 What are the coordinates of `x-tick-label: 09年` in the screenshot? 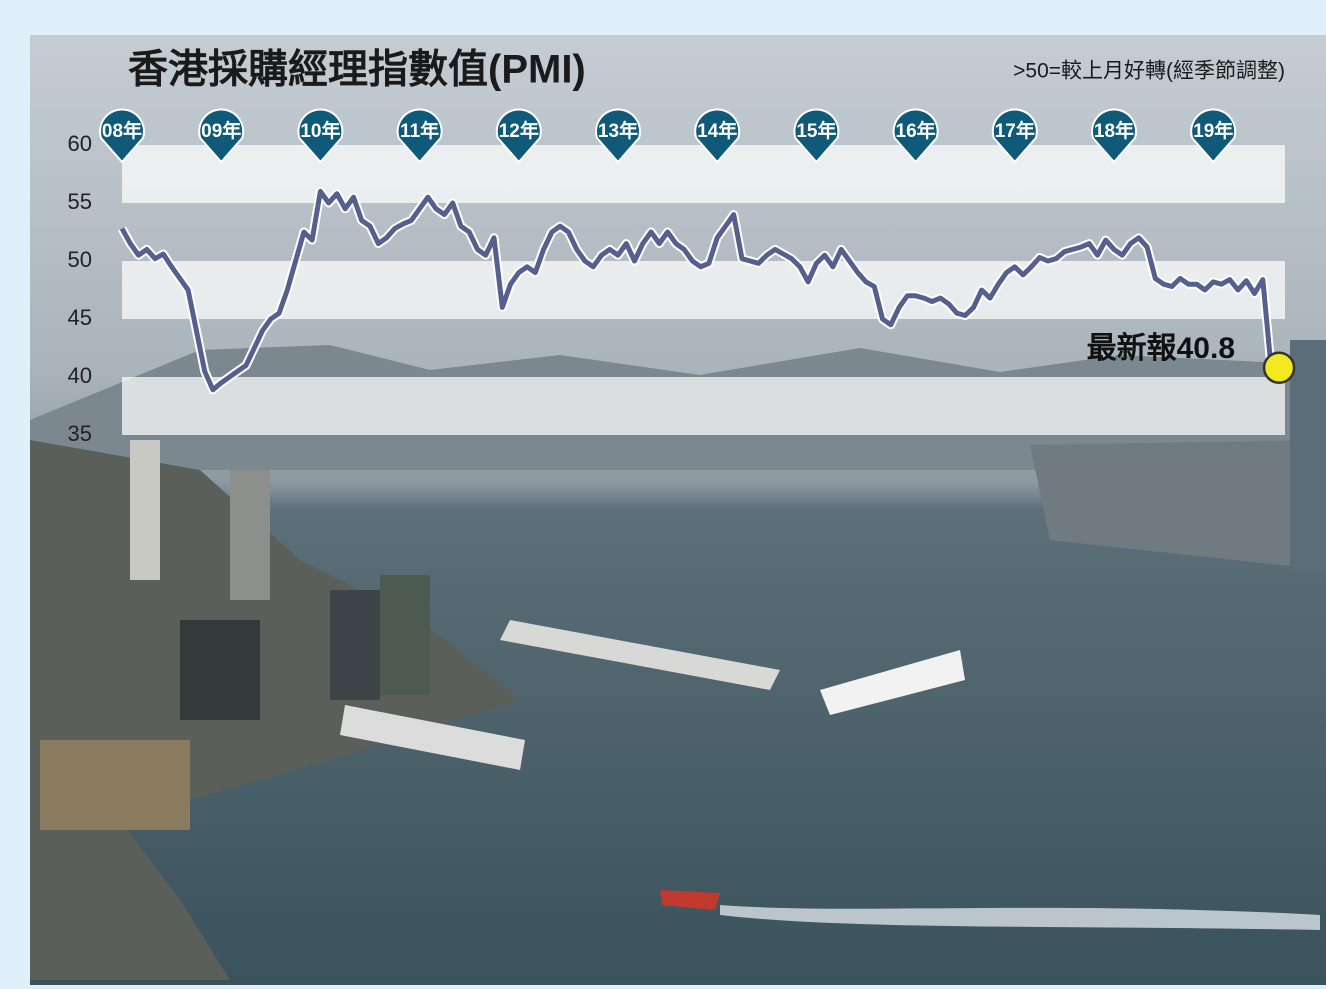 It's located at (221, 130).